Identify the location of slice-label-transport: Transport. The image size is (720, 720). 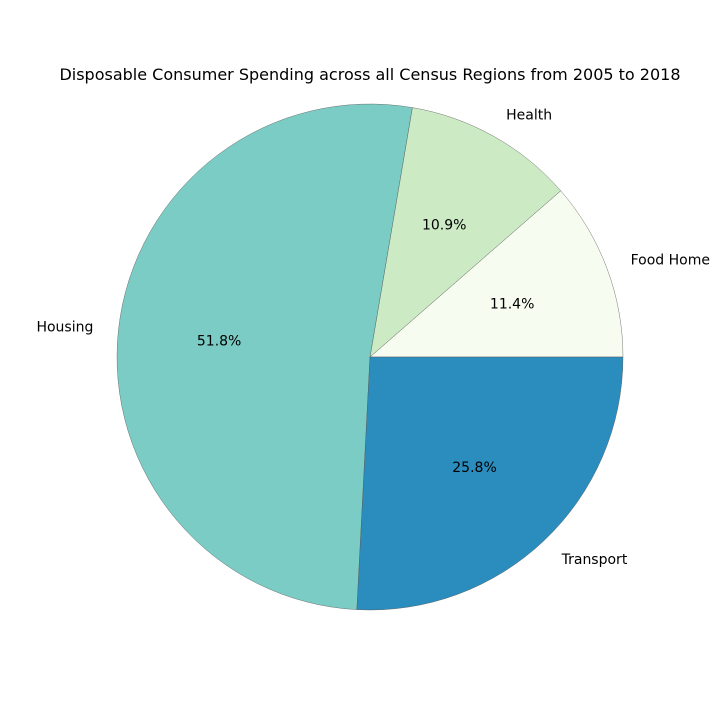
(594, 560).